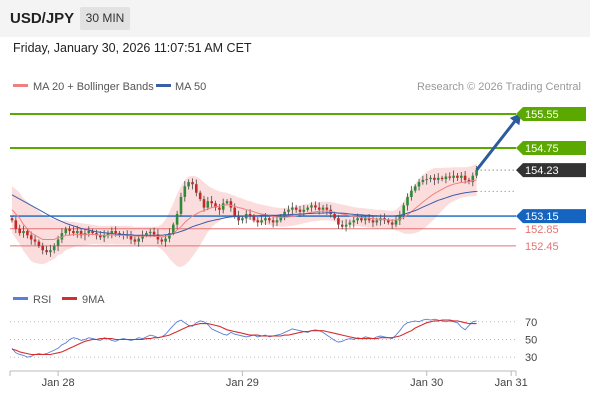 Image resolution: width=590 pixels, height=400 pixels. What do you see at coordinates (105, 18) in the screenshot?
I see `interval-button: 30 MIN` at bounding box center [105, 18].